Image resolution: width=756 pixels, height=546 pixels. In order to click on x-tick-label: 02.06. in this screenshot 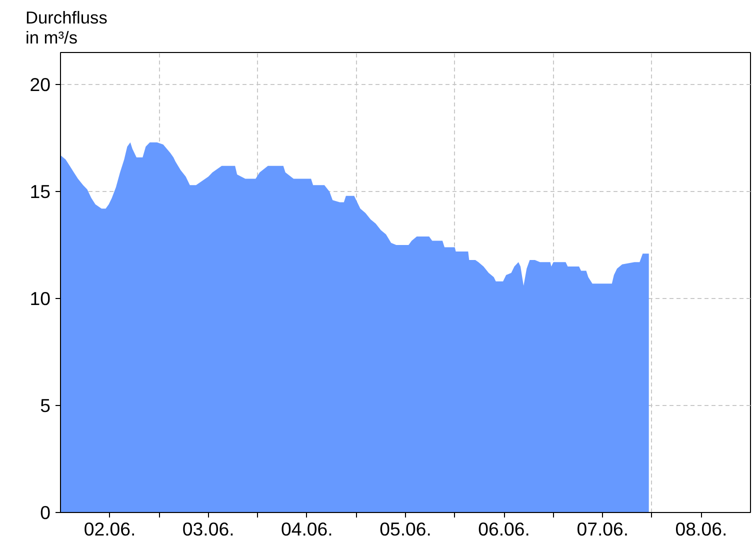, I will do `click(110, 529)`.